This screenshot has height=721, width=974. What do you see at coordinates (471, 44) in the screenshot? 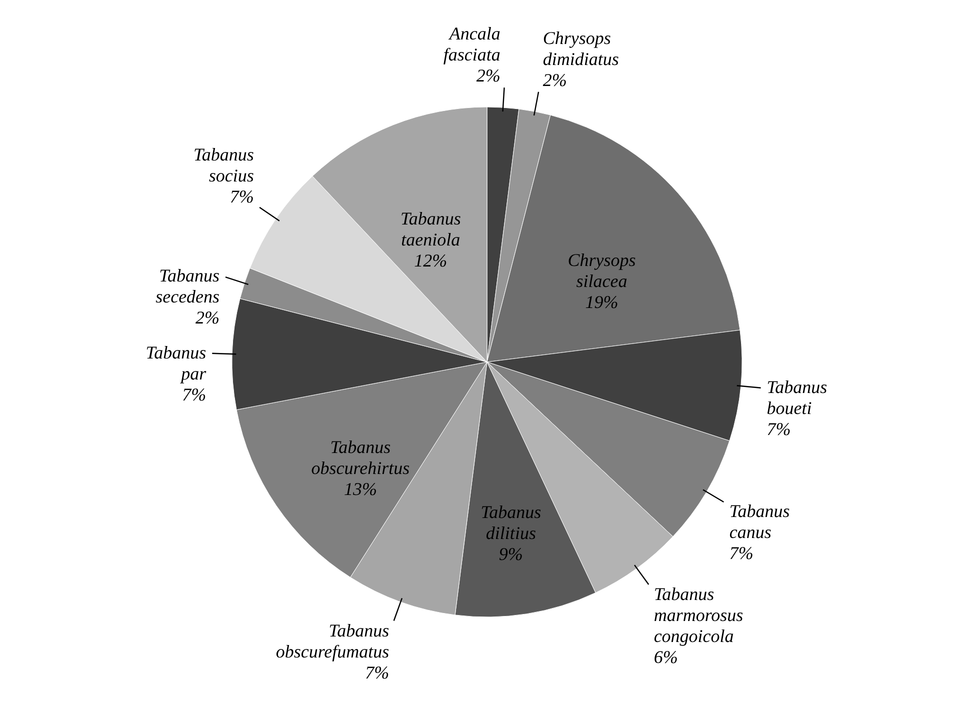
I see `slice-label: Ancala fasciata` at bounding box center [471, 44].